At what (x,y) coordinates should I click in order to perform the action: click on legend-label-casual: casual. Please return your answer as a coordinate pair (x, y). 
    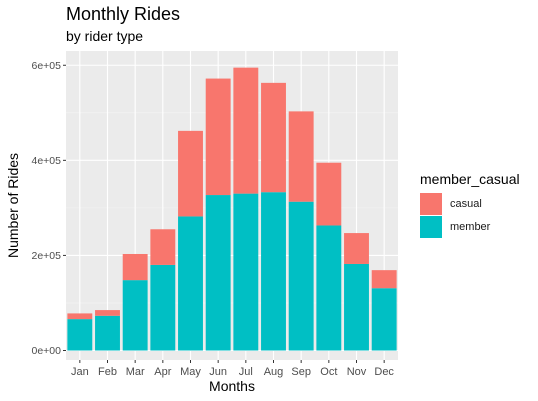
    Looking at the image, I should click on (466, 204).